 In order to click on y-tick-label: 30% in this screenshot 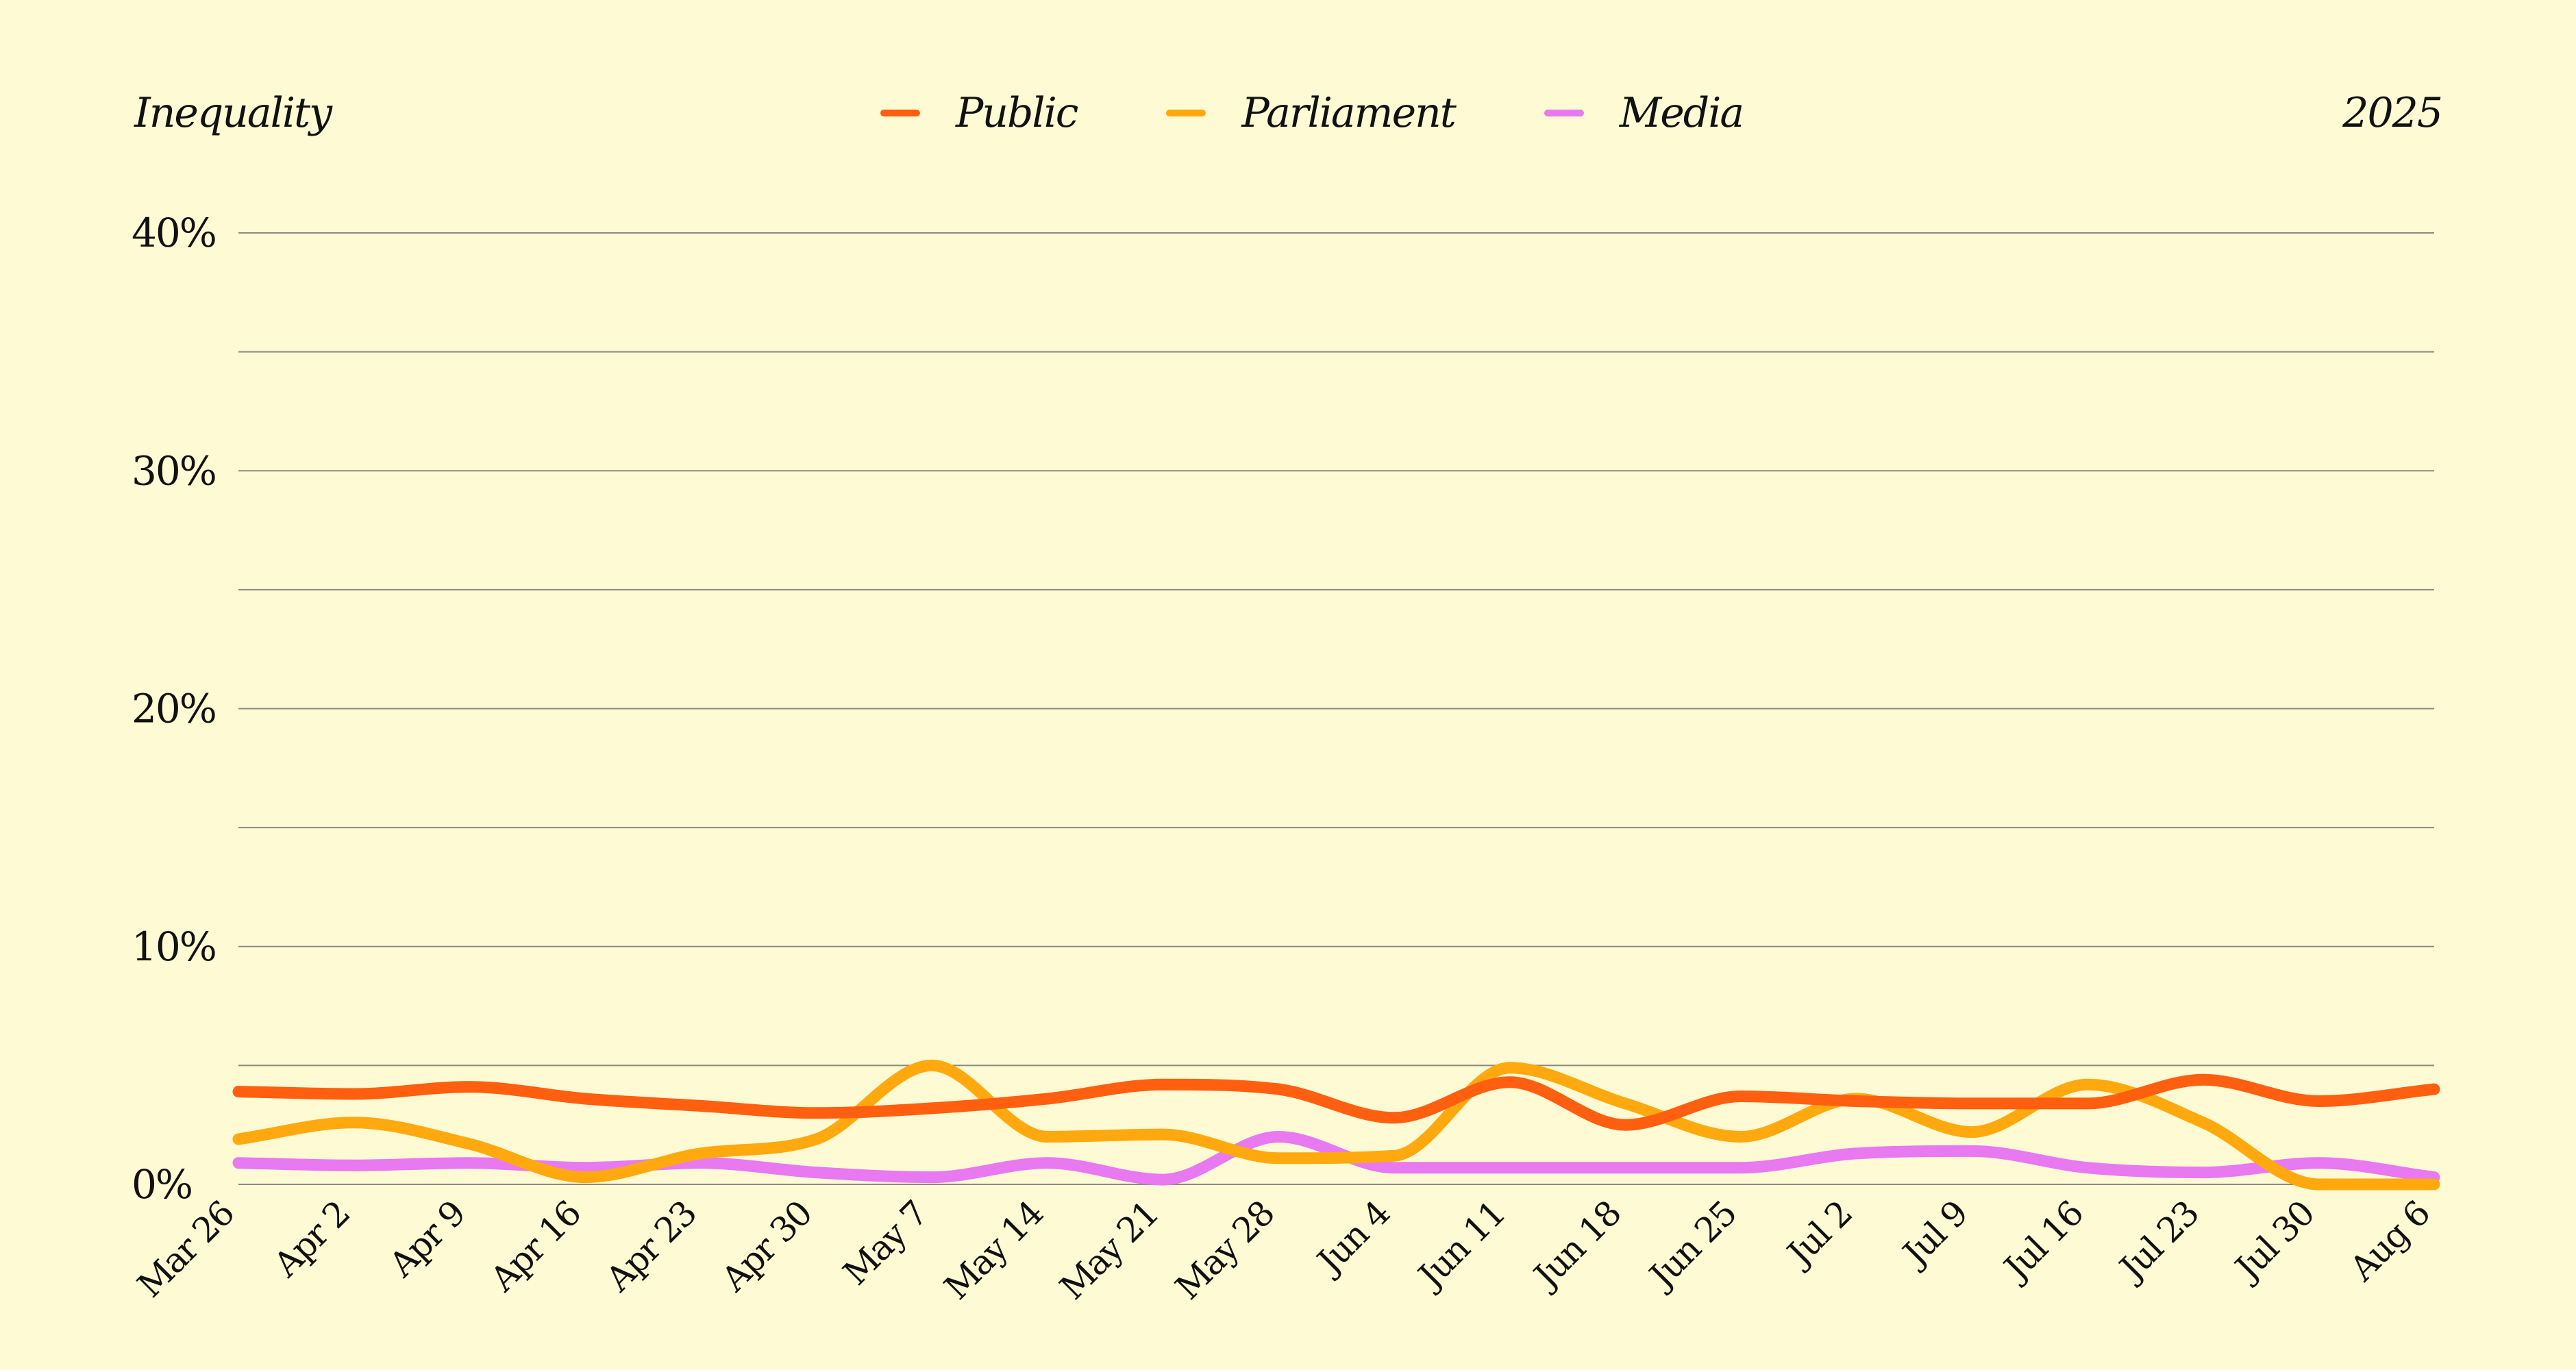, I will do `click(174, 471)`.